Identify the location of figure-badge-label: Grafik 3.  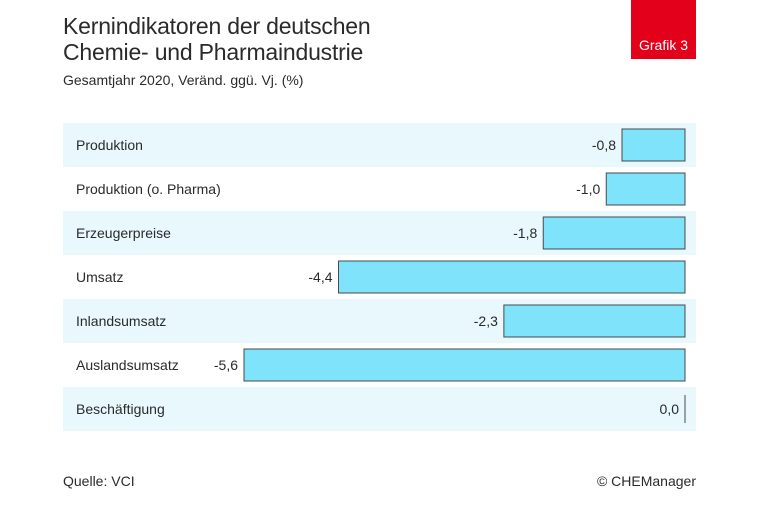
(663, 45).